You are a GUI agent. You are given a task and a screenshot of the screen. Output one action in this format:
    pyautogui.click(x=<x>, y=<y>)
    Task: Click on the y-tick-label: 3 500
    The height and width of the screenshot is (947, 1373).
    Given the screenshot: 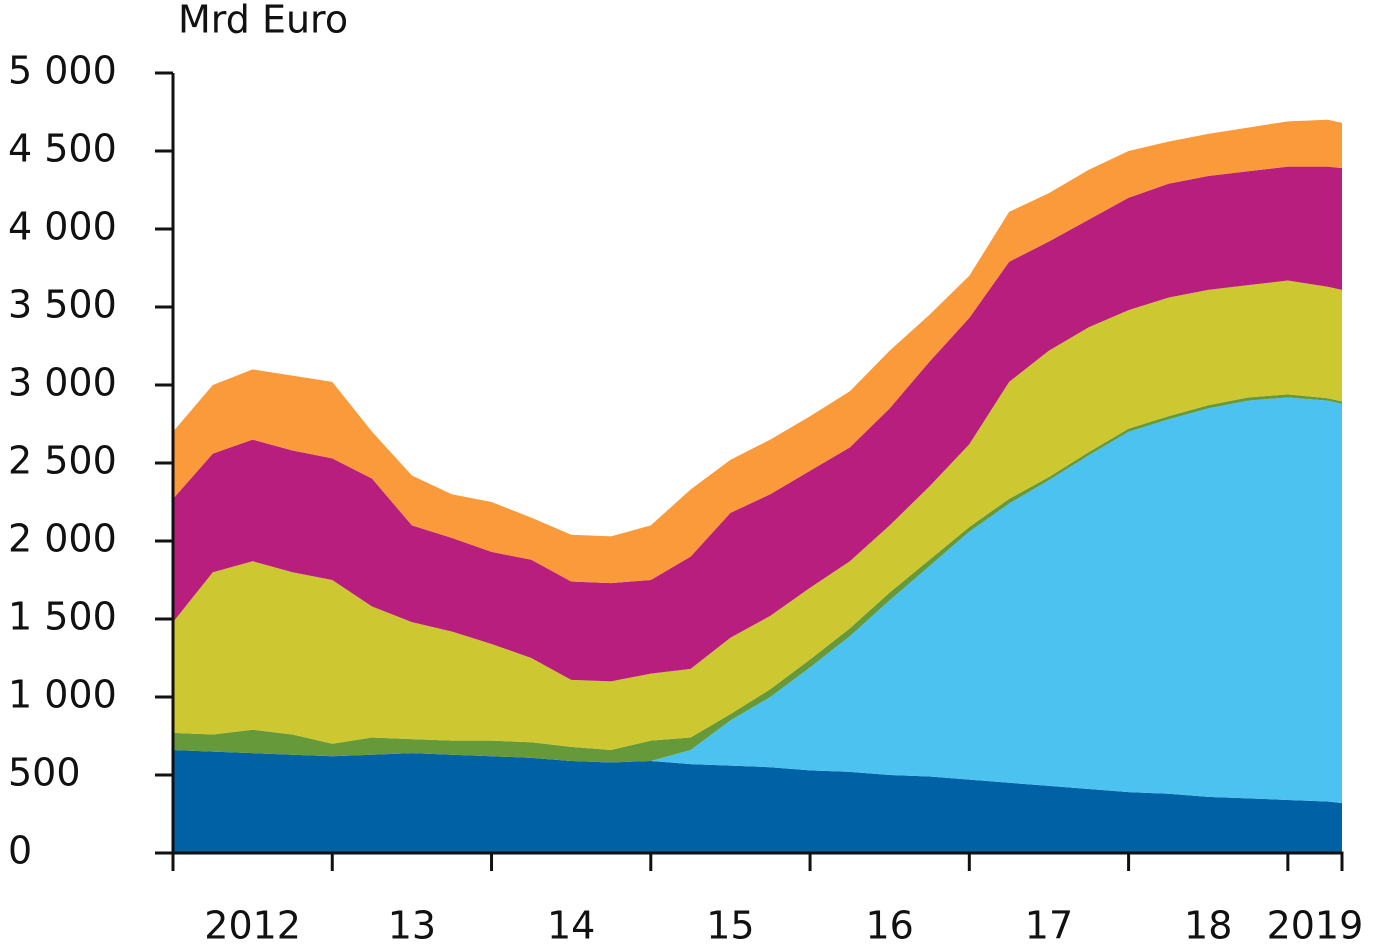 What is the action you would take?
    pyautogui.click(x=62, y=305)
    